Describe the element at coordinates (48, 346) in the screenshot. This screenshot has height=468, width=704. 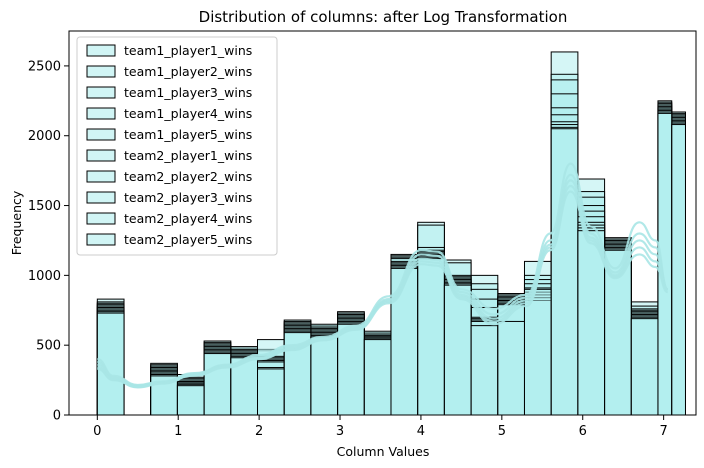
I see `y-tick-label: 500` at that location.